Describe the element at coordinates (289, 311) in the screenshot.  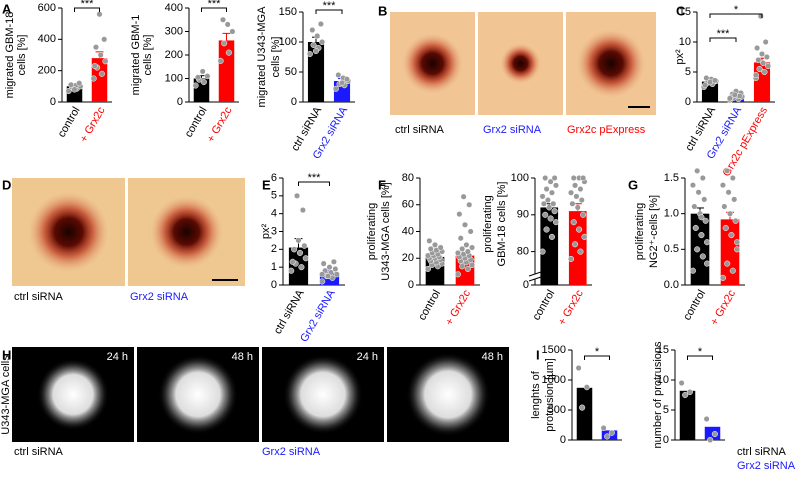
I see `x-tick-label: ctrl siRNA` at that location.